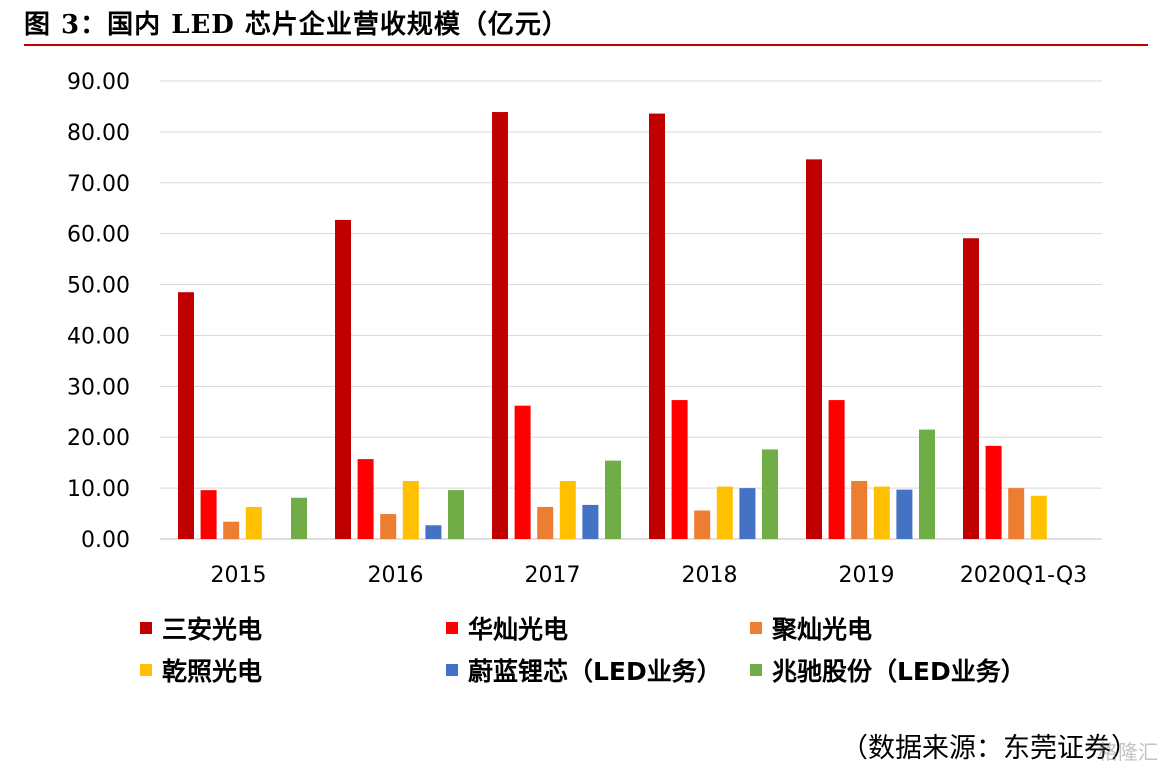 The image size is (1168, 772). I want to click on legend-item: 乾照光电, so click(201, 670).